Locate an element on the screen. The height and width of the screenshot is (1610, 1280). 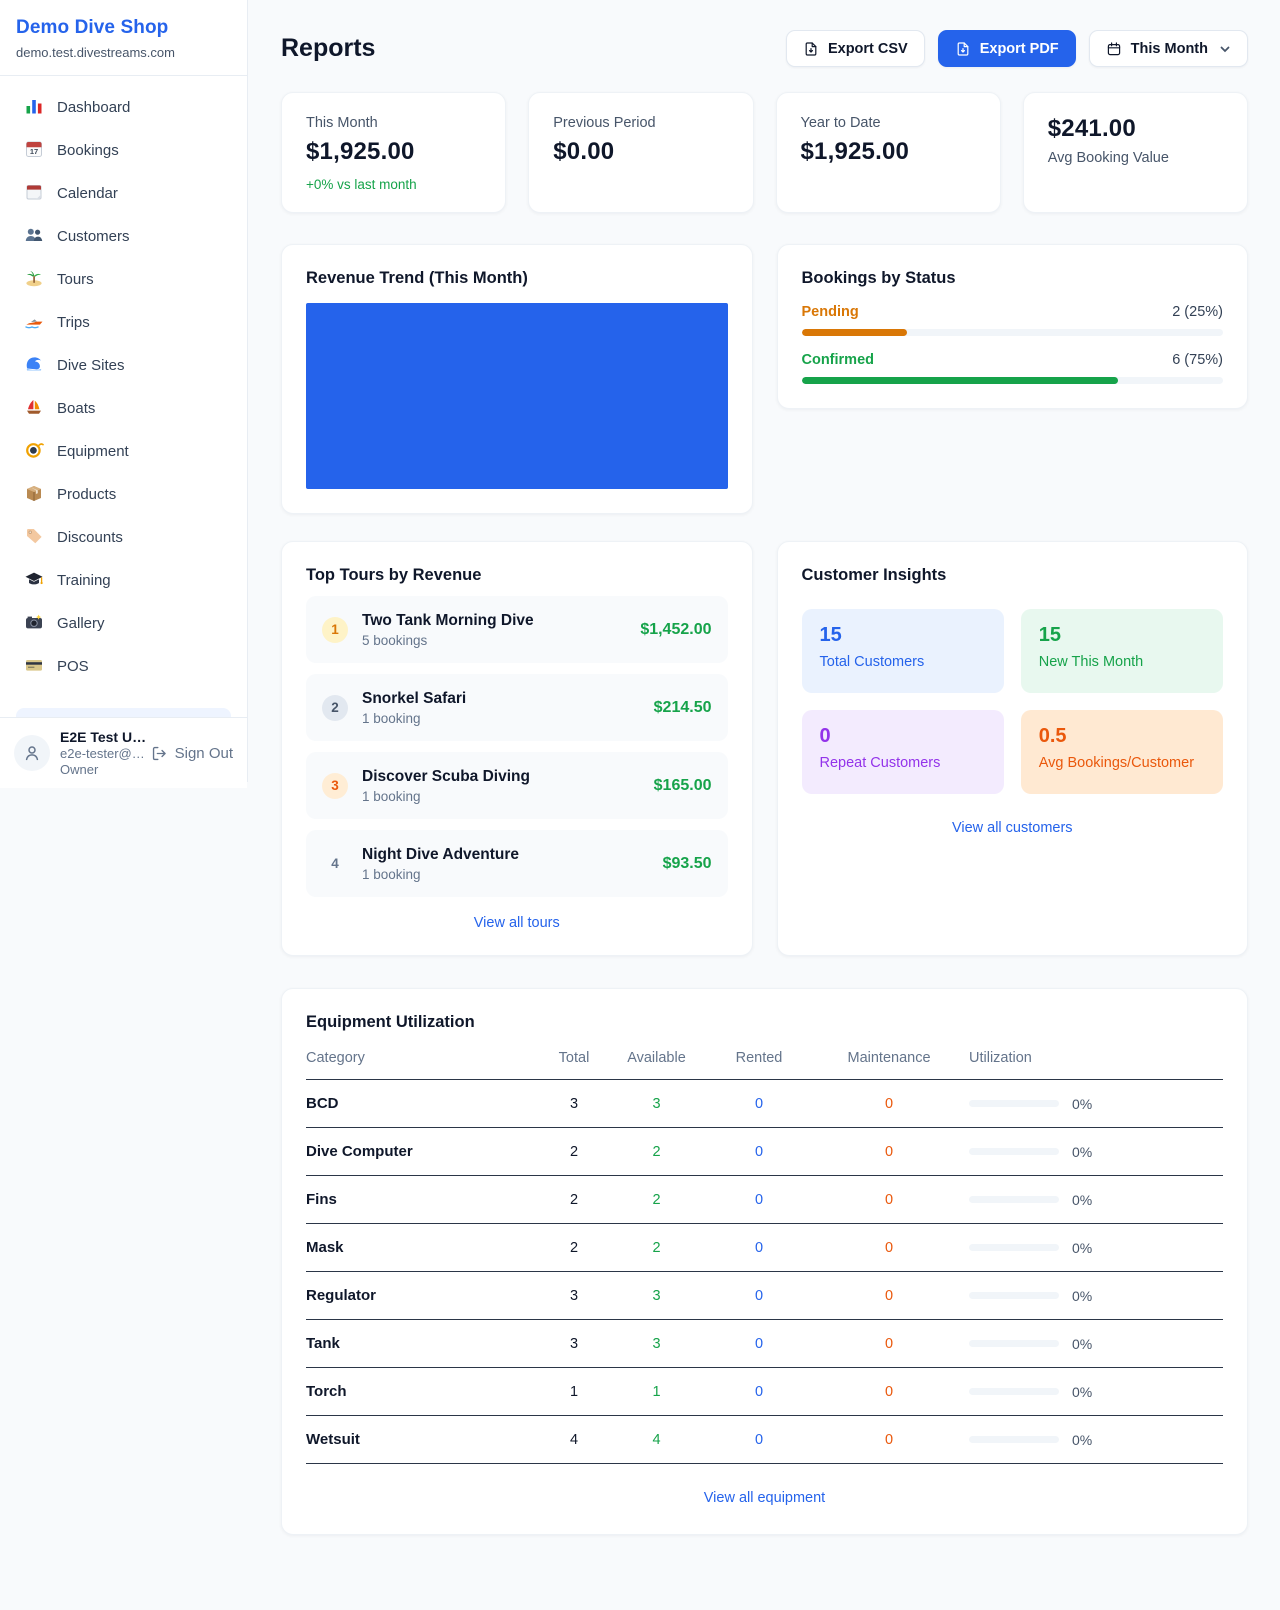
sidebar-item-dashboard: Dashboard is located at coordinates (123, 107).